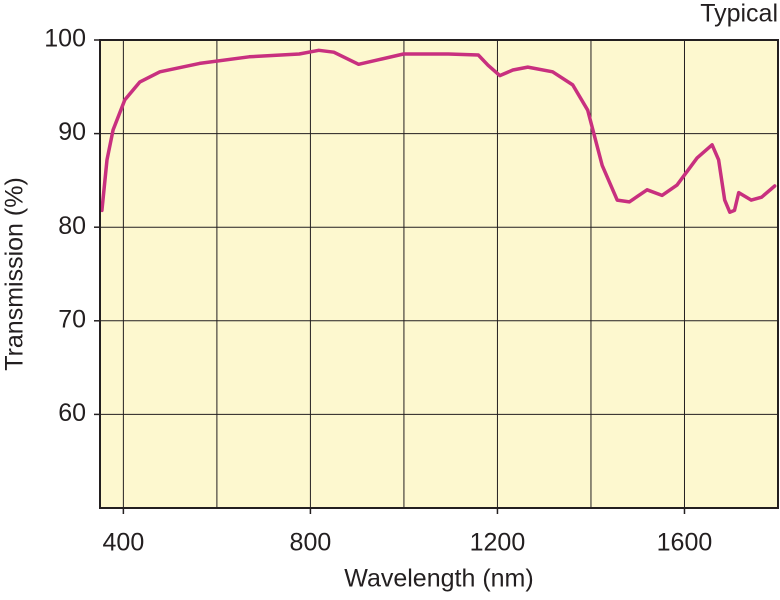 This screenshot has width=780, height=600. What do you see at coordinates (685, 543) in the screenshot?
I see `x-tick-label: 1600` at bounding box center [685, 543].